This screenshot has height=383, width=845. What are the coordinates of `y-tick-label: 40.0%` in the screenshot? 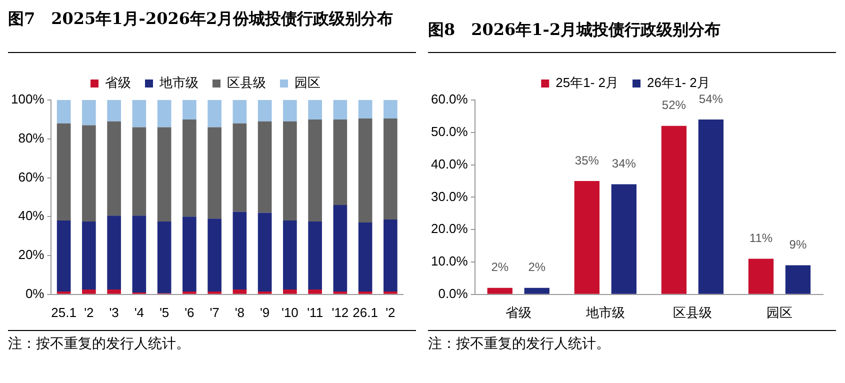 It's located at (449, 164).